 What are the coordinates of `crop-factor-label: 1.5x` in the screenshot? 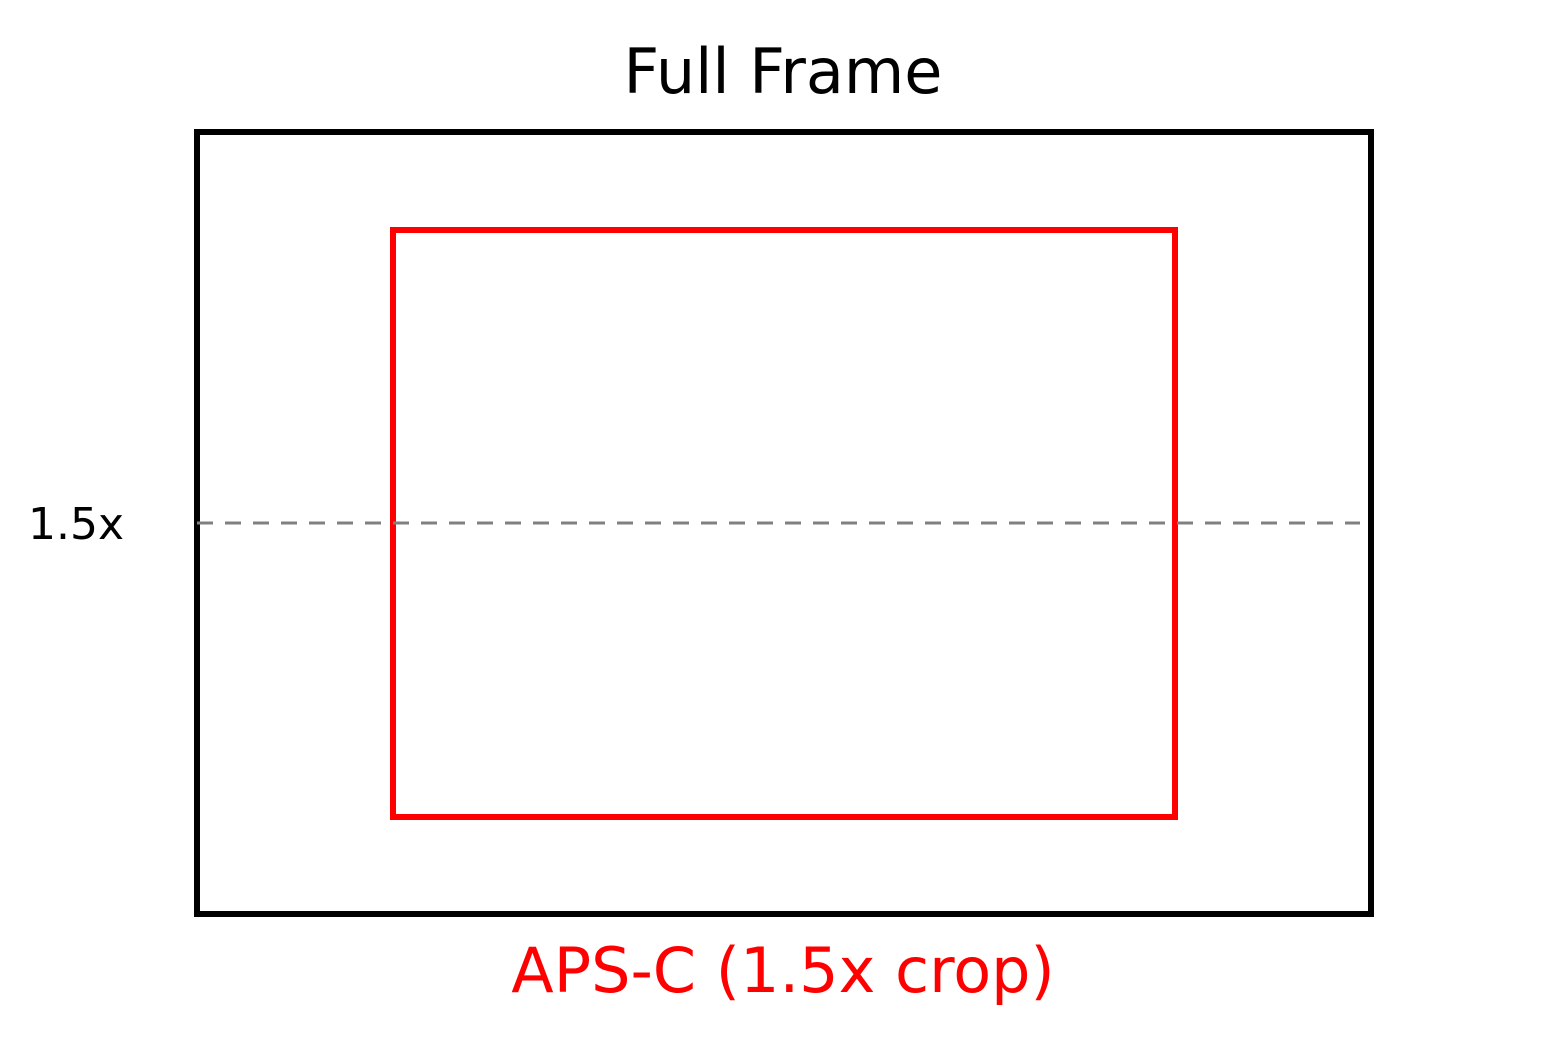 It's located at (76, 524).